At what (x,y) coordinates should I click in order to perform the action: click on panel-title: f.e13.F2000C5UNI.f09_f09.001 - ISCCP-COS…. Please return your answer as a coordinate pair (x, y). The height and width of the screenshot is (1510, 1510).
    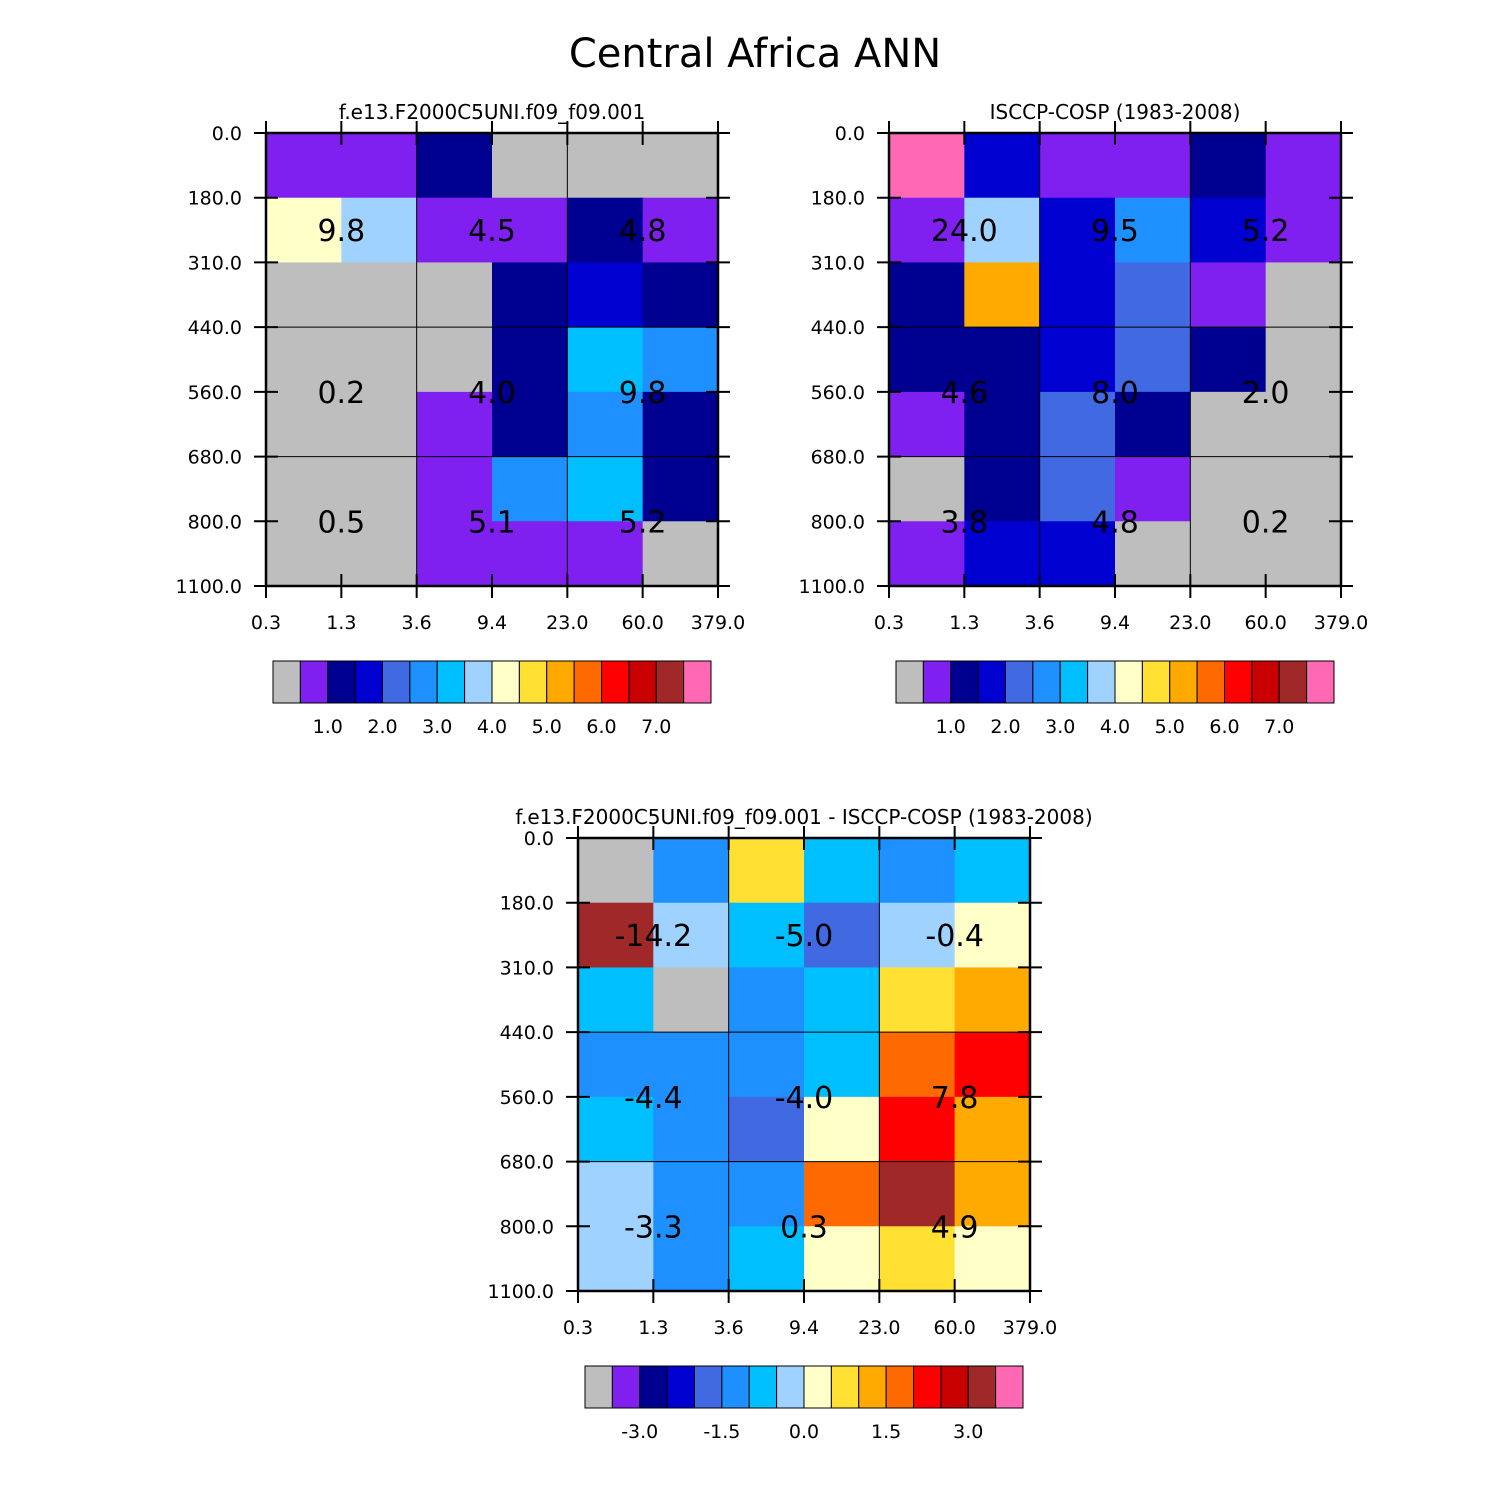
    Looking at the image, I should click on (803, 817).